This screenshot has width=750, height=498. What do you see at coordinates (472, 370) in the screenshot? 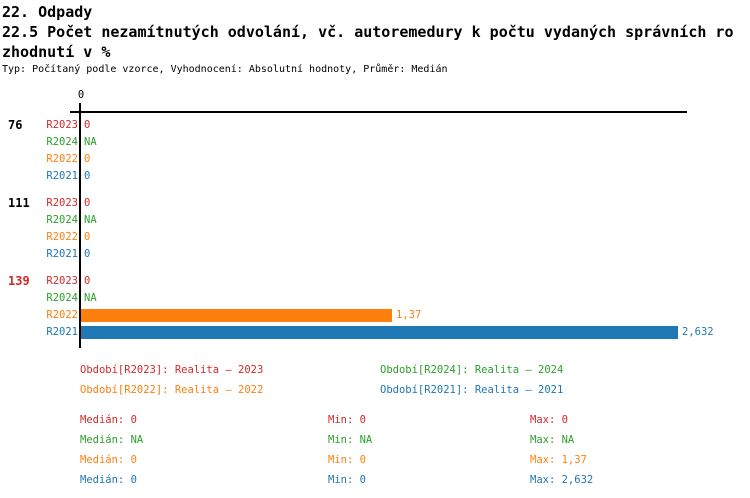
I see `legend-item-r2024: Období[R2024]: Realita – 2024` at bounding box center [472, 370].